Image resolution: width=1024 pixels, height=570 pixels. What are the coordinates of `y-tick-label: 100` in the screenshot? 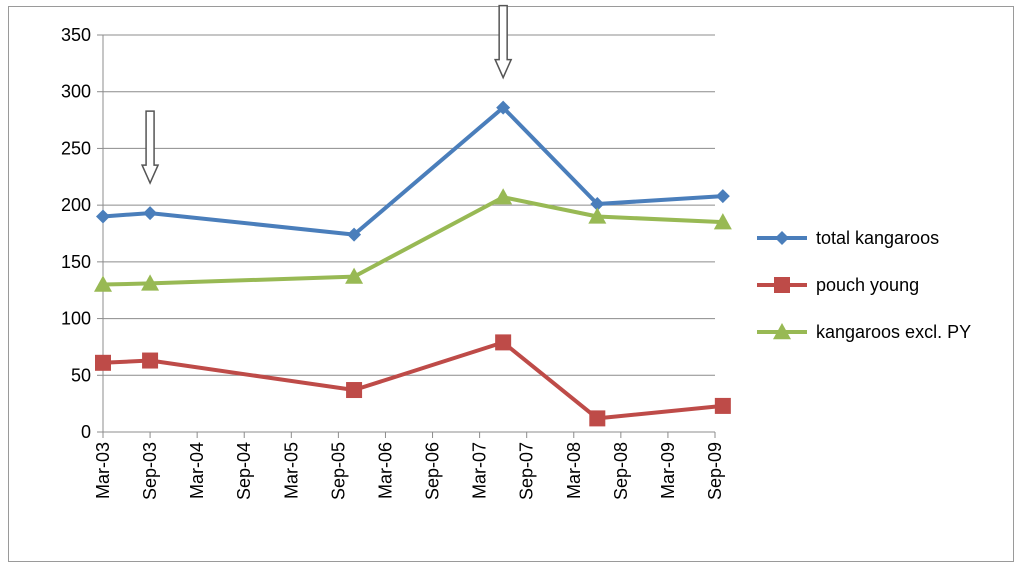 It's located at (76, 319).